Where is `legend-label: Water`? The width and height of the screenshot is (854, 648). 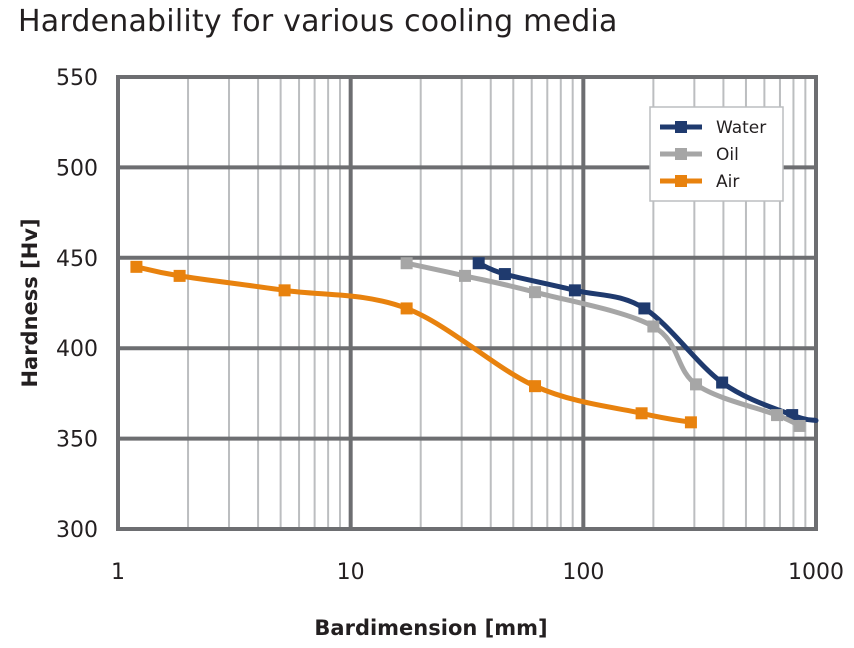 legend-label: Water is located at coordinates (741, 128).